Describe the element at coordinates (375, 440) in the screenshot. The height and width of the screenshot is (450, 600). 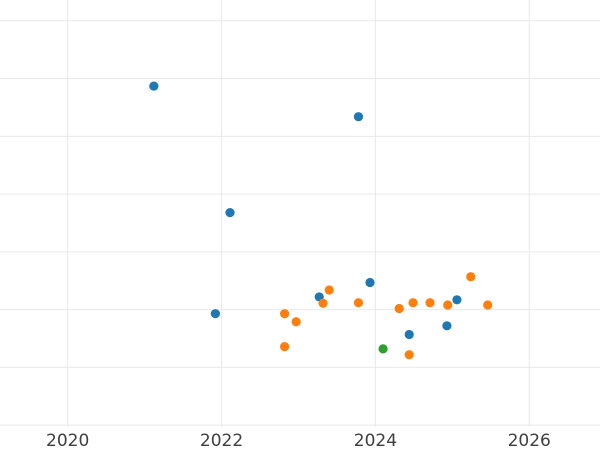
I see `x-tick-label: 2024` at that location.